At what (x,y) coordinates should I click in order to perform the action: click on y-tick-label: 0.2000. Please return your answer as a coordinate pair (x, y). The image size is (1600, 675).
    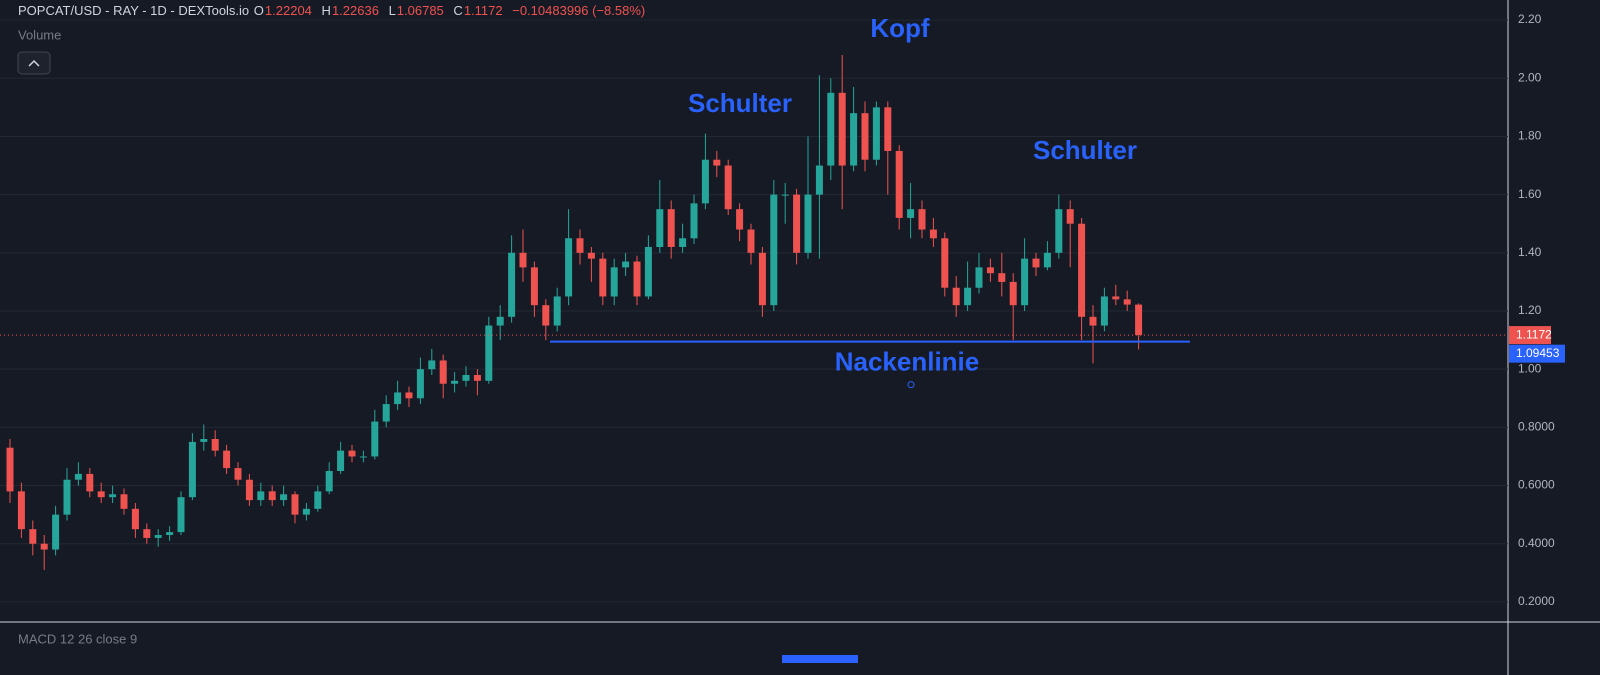
    Looking at the image, I should click on (1536, 601).